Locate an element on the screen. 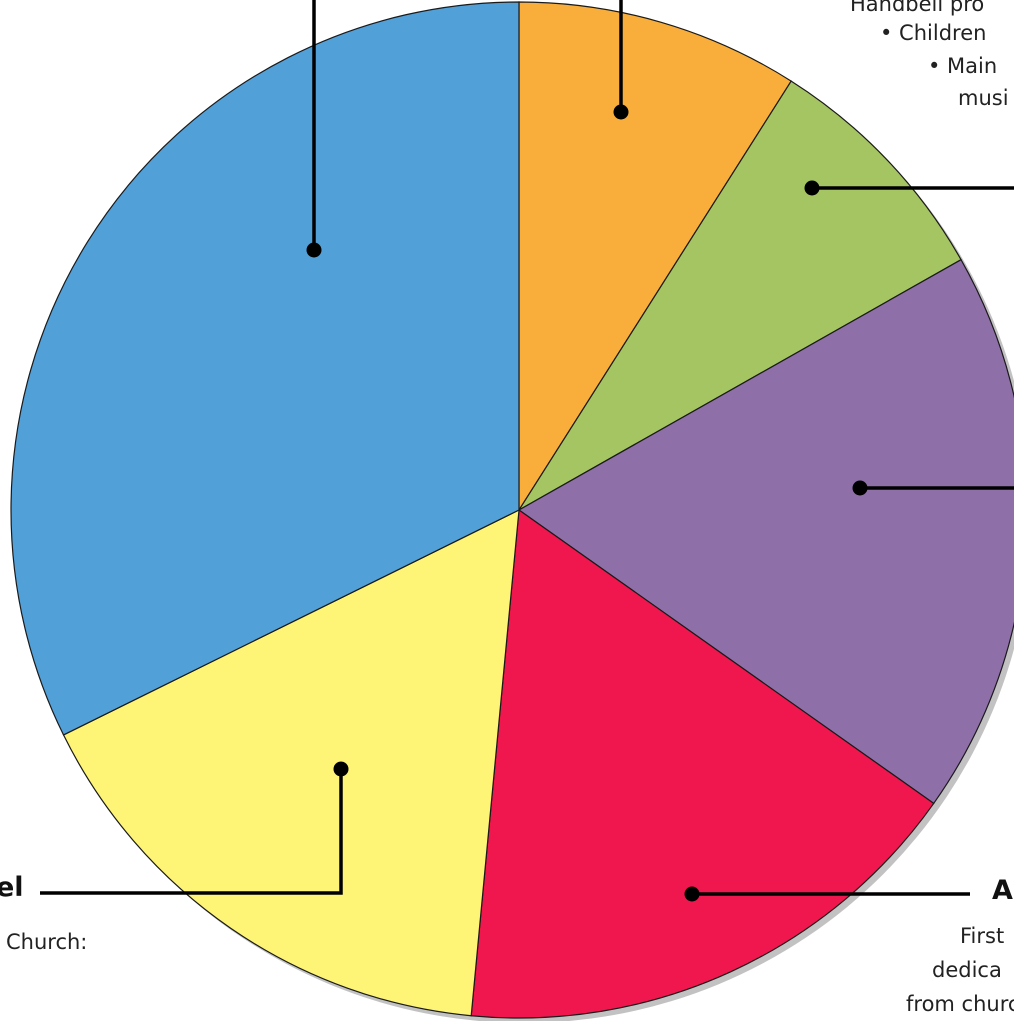  leader-dot-orange is located at coordinates (621, 112).